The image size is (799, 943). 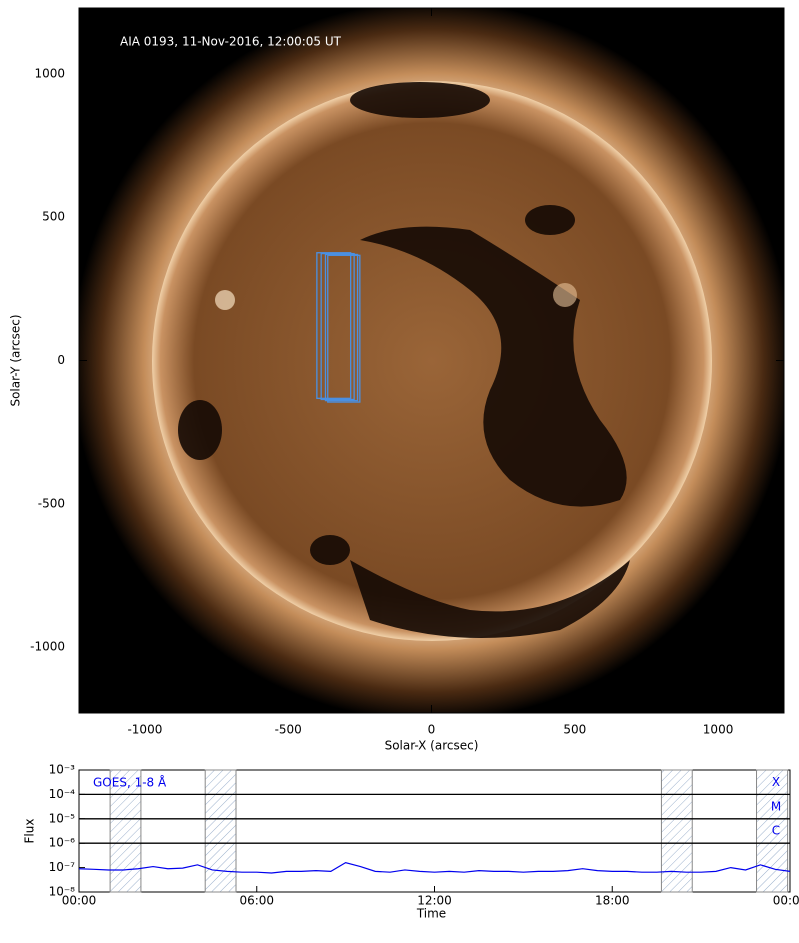 I want to click on y-tick-label: 10⁻⁵, so click(x=62, y=818).